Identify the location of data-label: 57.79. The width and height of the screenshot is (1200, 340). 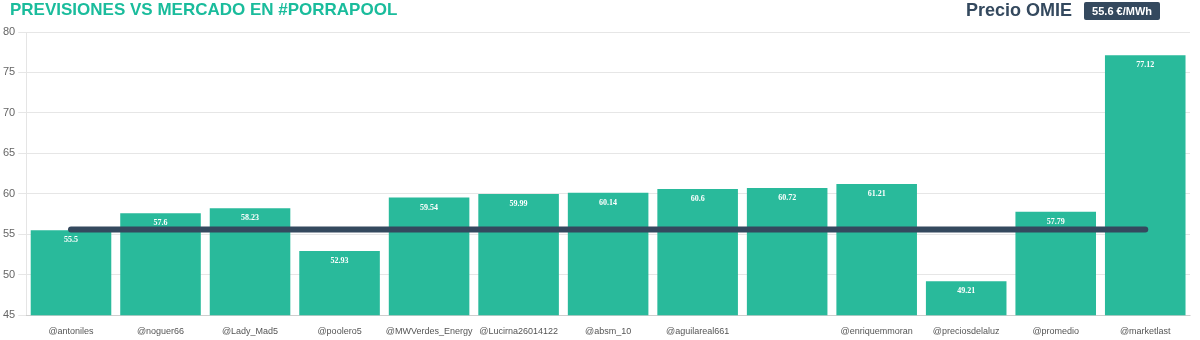
(1055, 221).